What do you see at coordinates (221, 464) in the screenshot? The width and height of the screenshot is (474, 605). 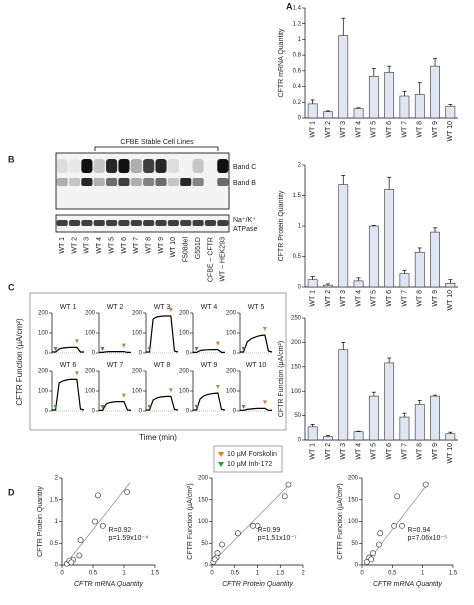 I see `legend-marker` at bounding box center [221, 464].